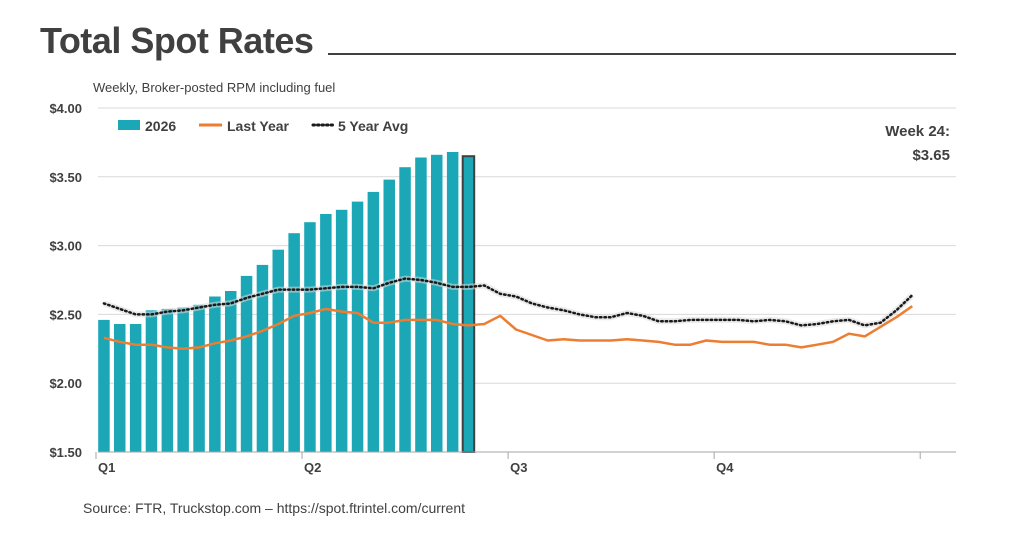 The width and height of the screenshot is (1024, 536). I want to click on x-tick-label: Q2, so click(312, 467).